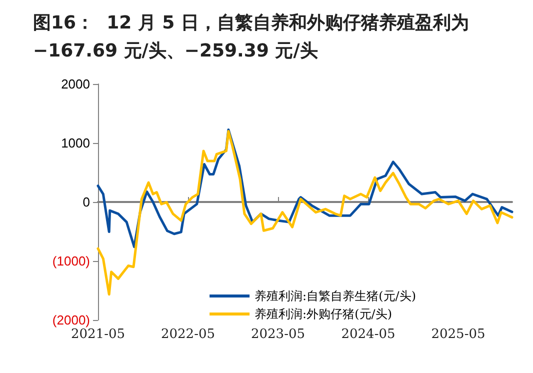 The height and width of the screenshot is (373, 533). I want to click on legend-label: 养殖利润:外购仔猪(元/头), so click(323, 314).